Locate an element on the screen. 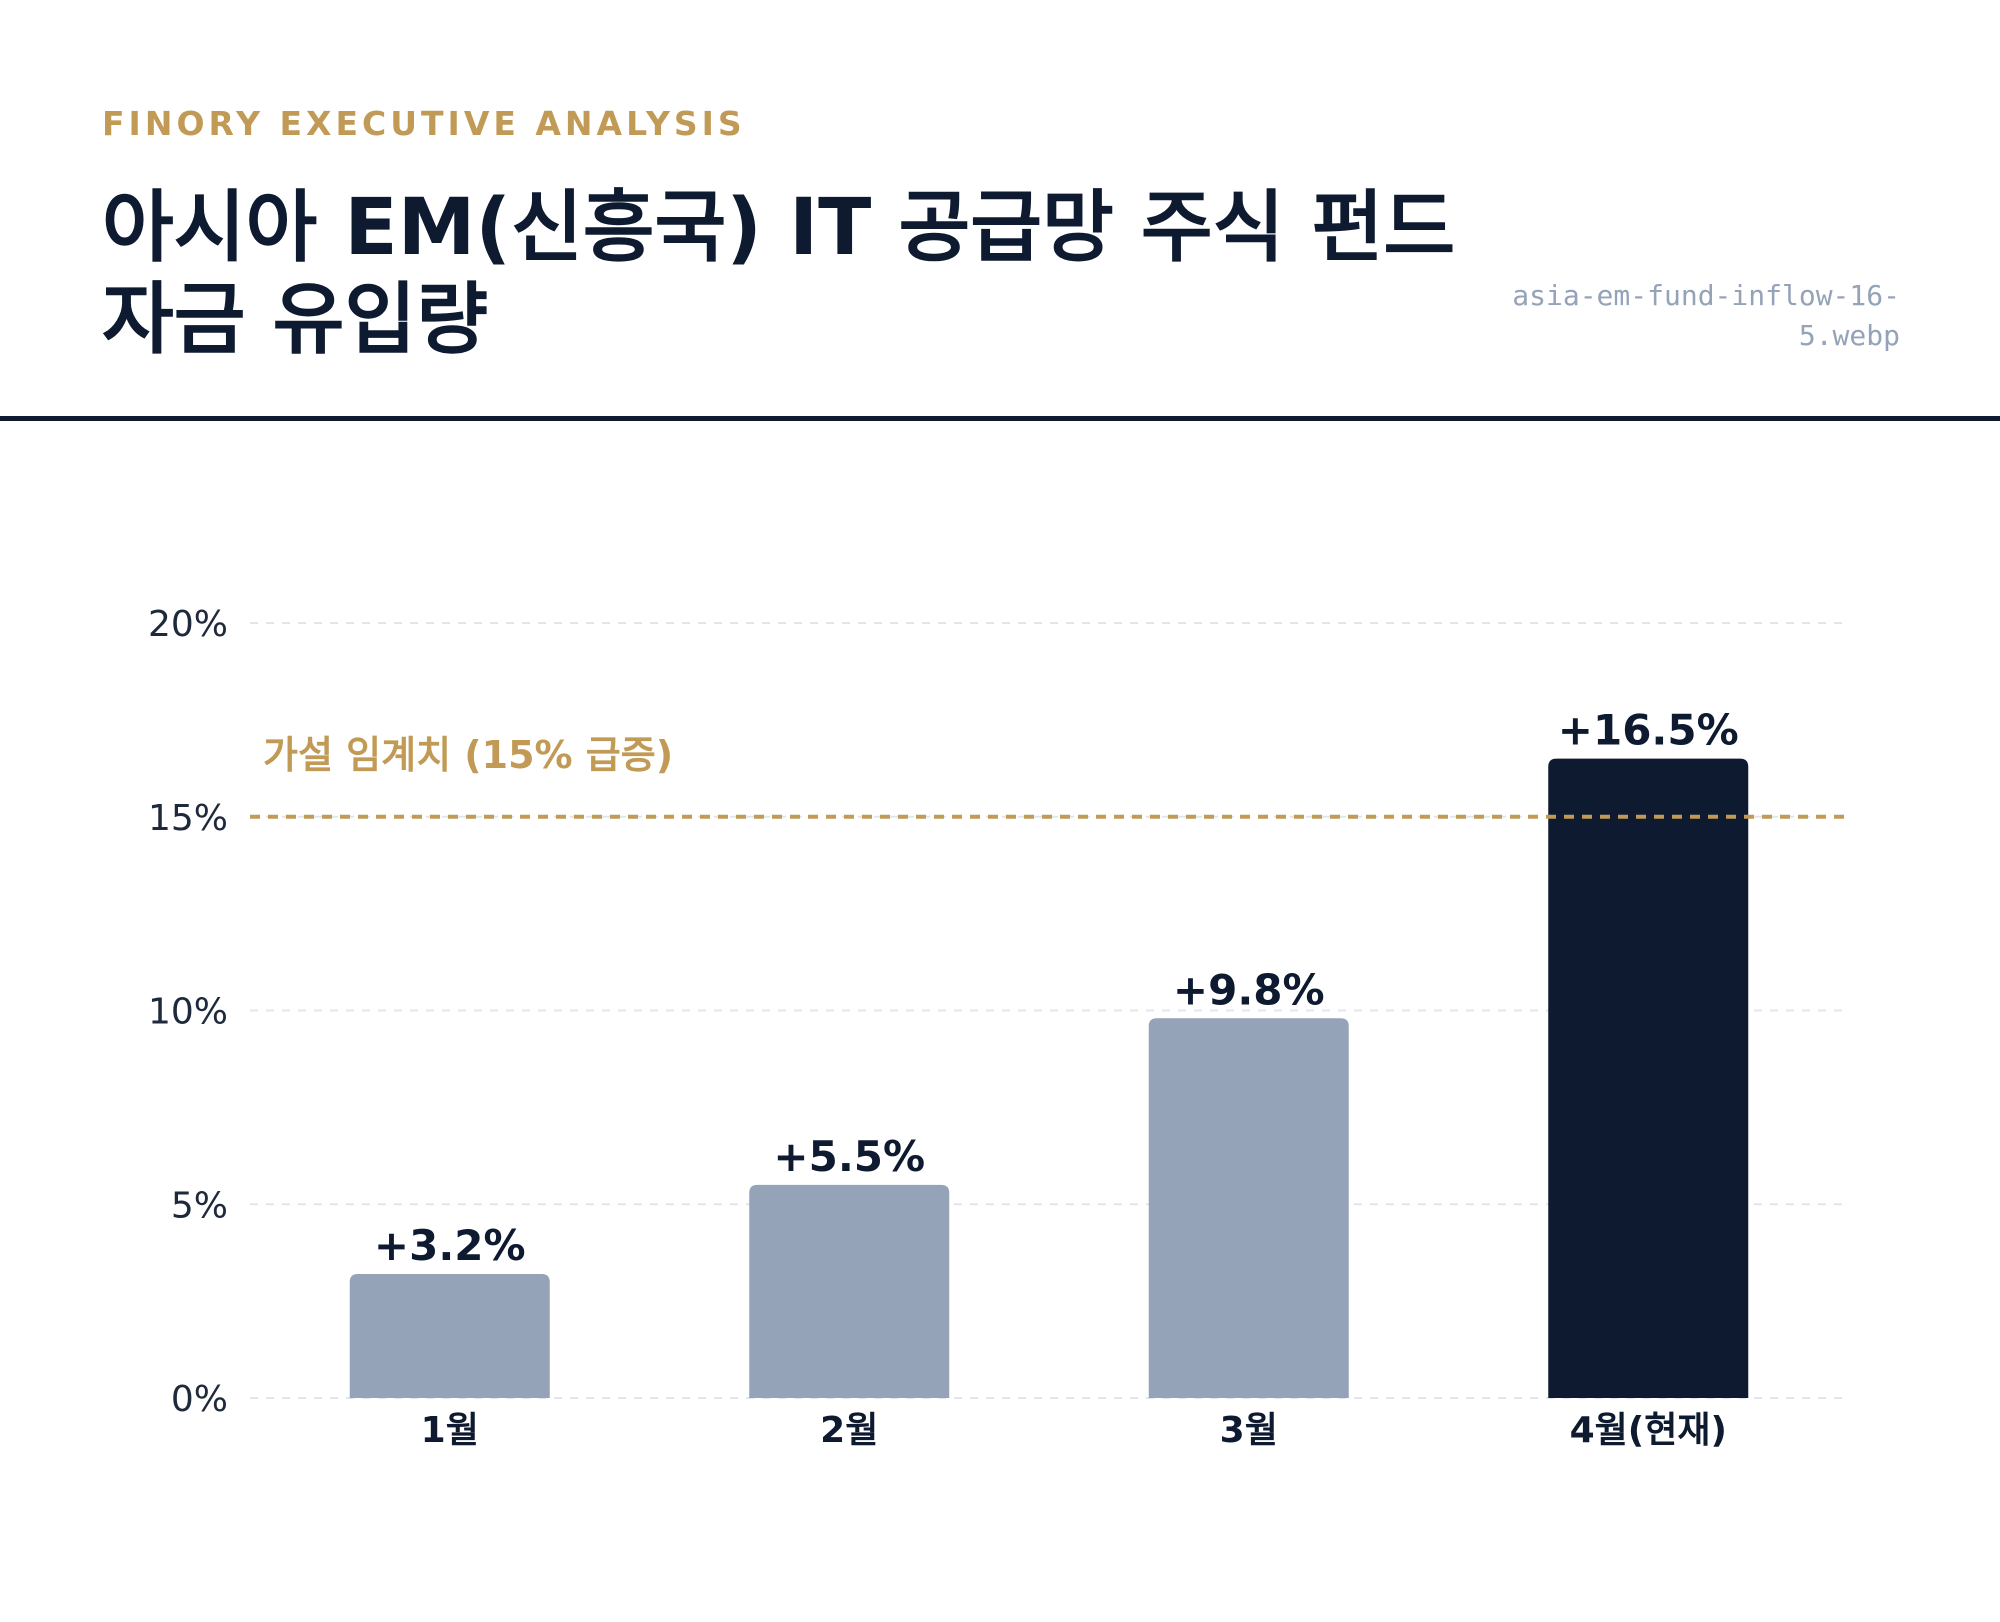 Image resolution: width=2000 pixels, height=1622 pixels. page-title-line-2: 자금 유입량 is located at coordinates (295, 320).